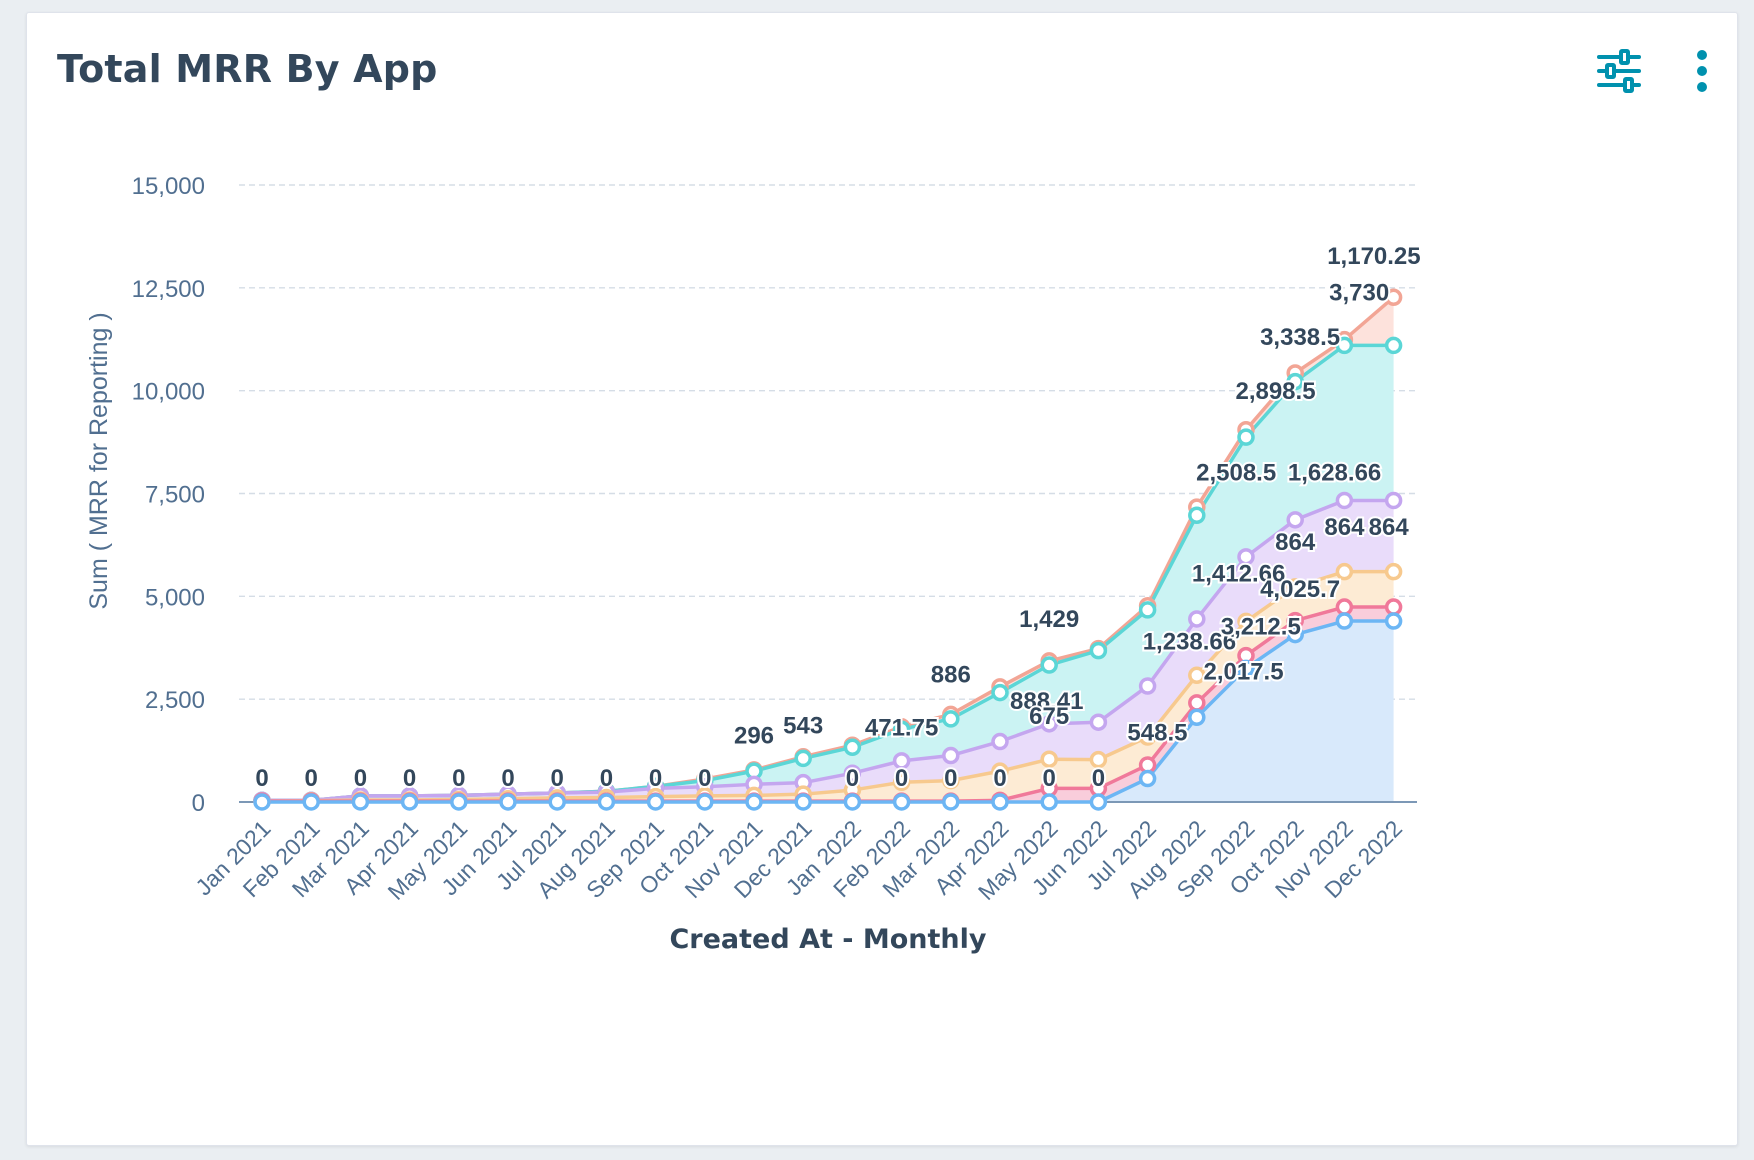 This screenshot has width=1754, height=1160. I want to click on y-tick-label: 0, so click(198, 803).